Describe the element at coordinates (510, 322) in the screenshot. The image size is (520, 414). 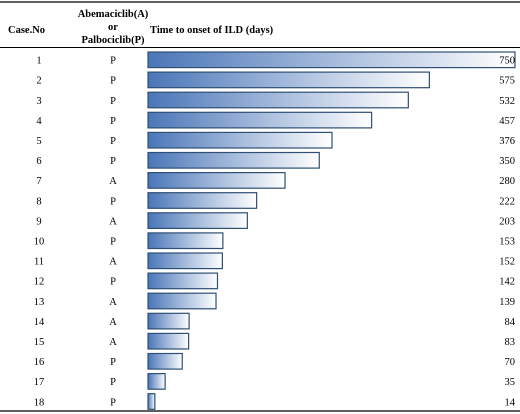
I see `days-value-label: 84` at that location.